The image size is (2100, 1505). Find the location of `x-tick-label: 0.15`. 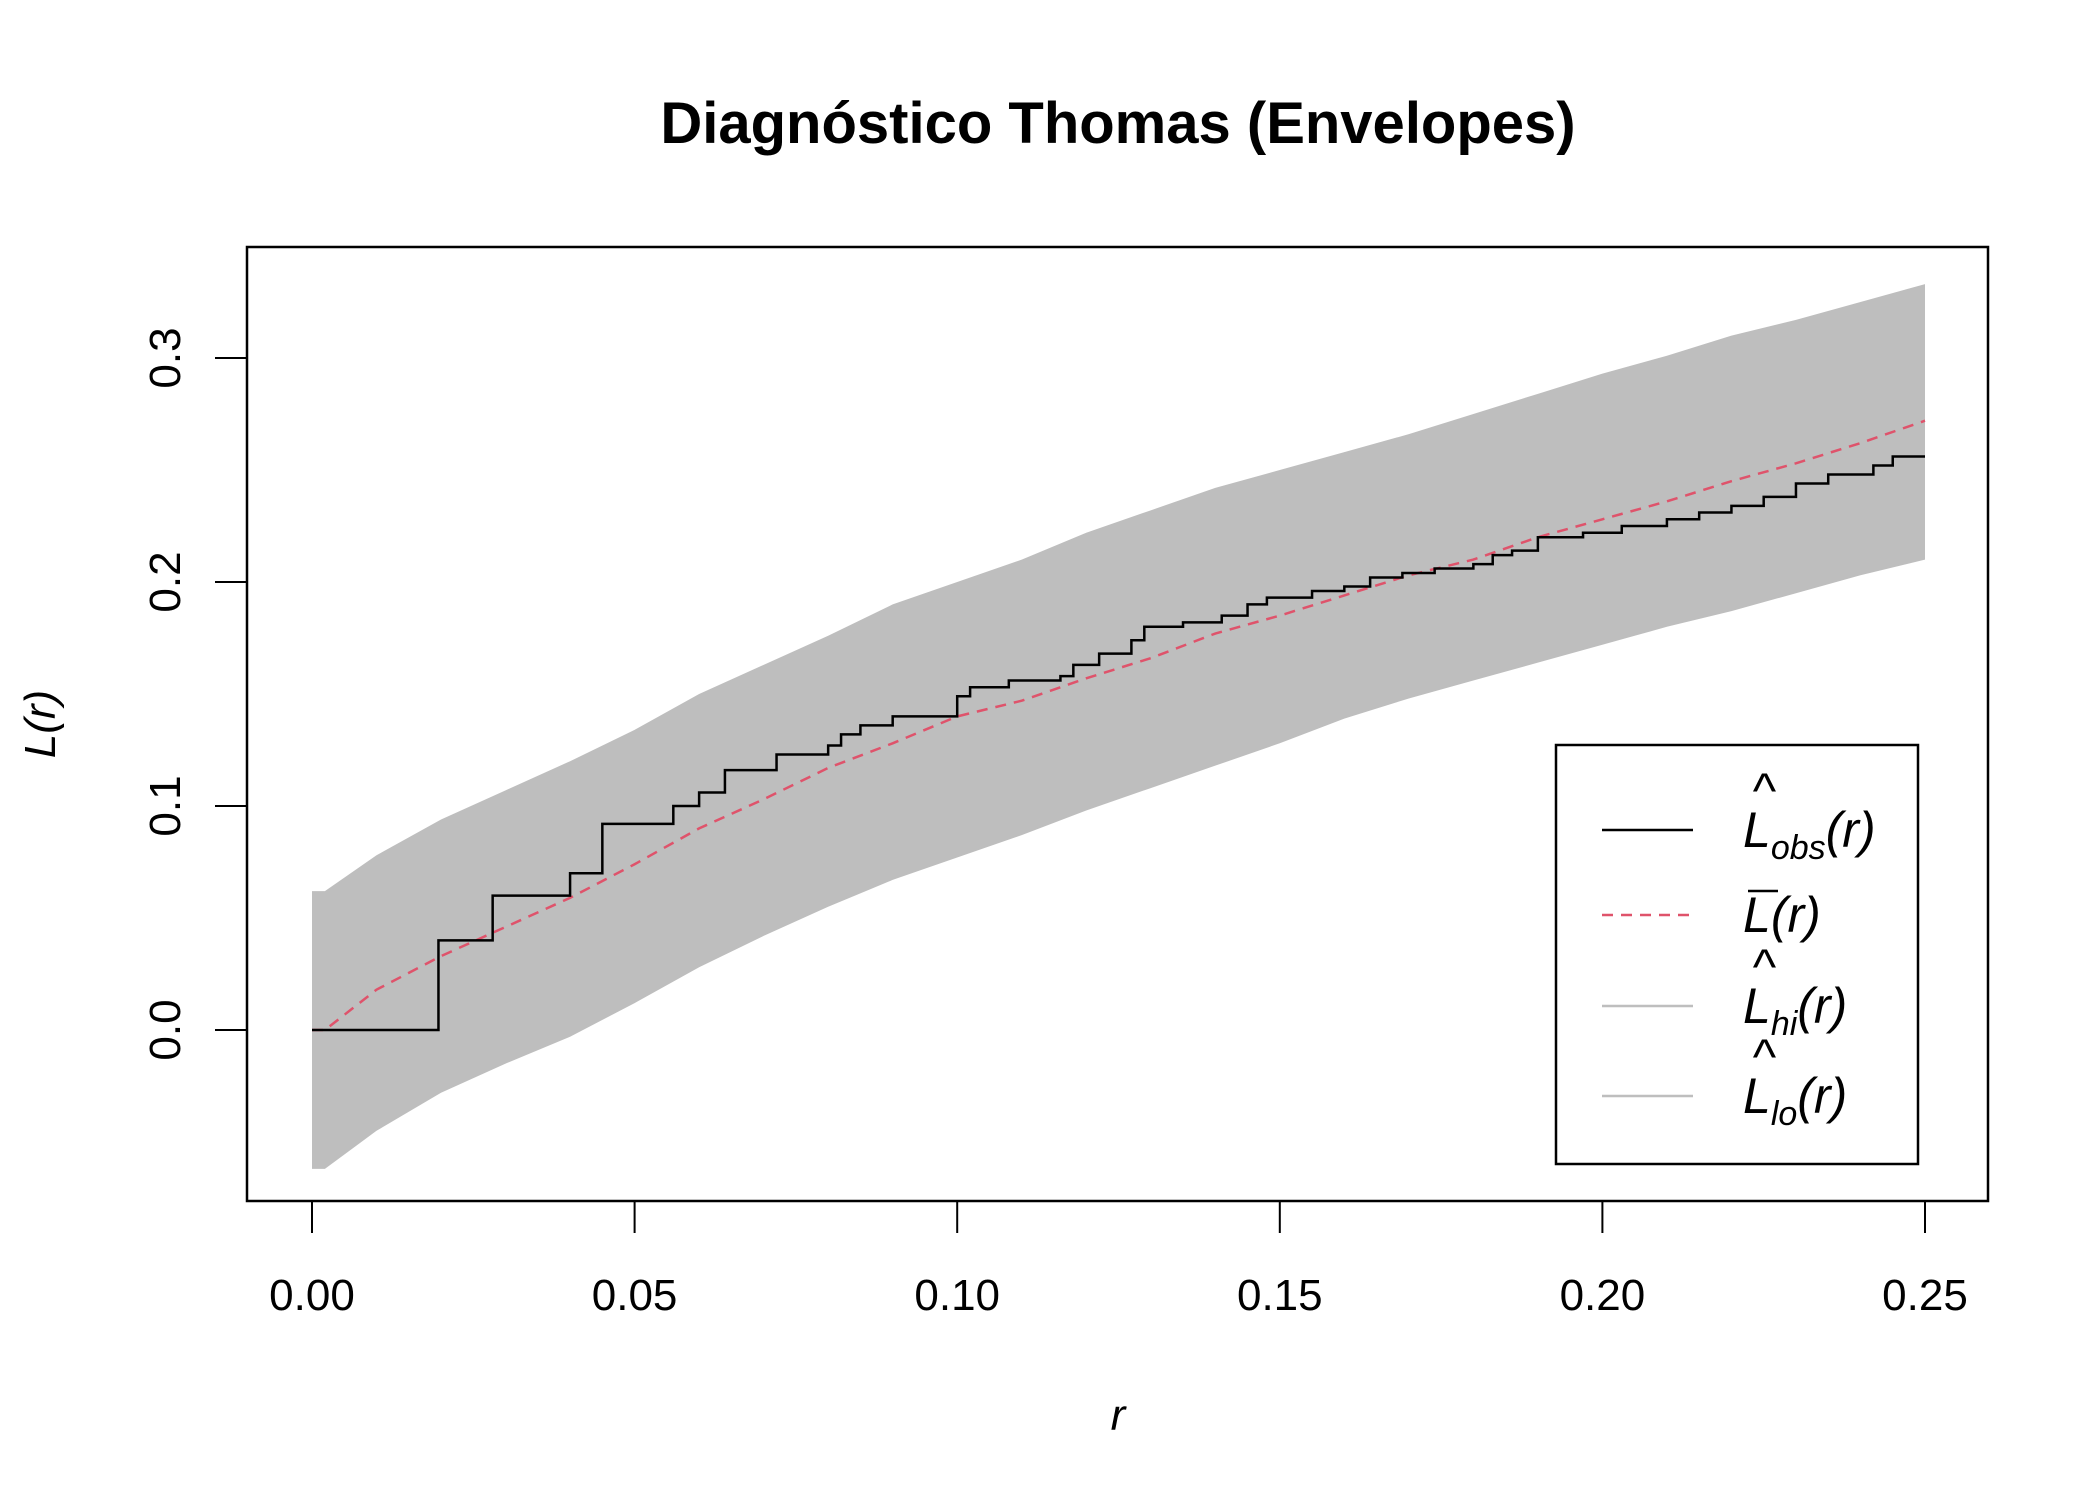

x-tick-label: 0.15 is located at coordinates (1280, 1295).